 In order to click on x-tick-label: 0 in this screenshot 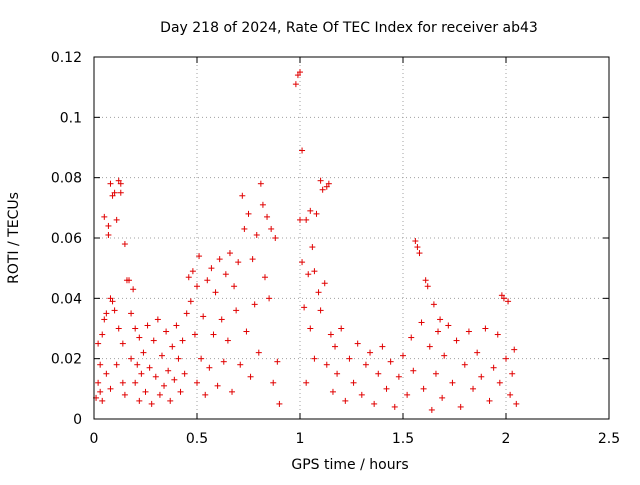, I will do `click(94, 439)`.